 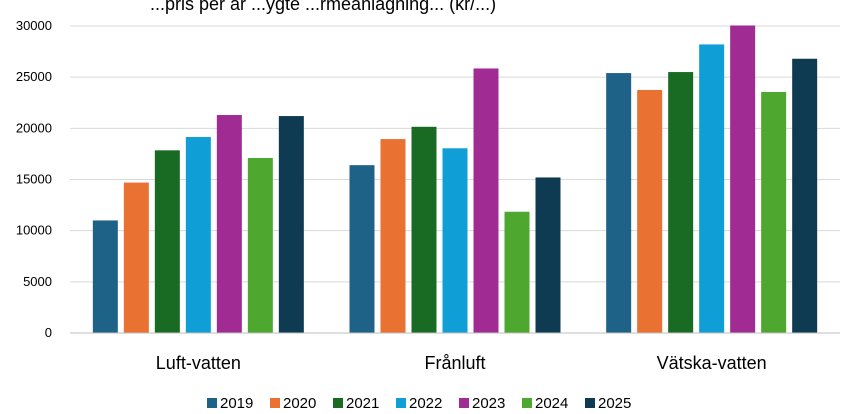 What do you see at coordinates (548, 255) in the screenshot?
I see `bar-2025-frånluft` at bounding box center [548, 255].